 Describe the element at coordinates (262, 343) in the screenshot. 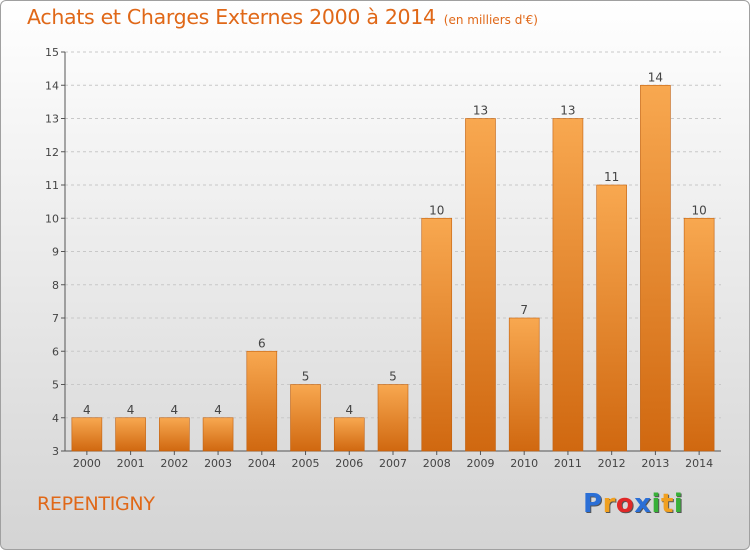

I see `bar-value-label: 6` at that location.